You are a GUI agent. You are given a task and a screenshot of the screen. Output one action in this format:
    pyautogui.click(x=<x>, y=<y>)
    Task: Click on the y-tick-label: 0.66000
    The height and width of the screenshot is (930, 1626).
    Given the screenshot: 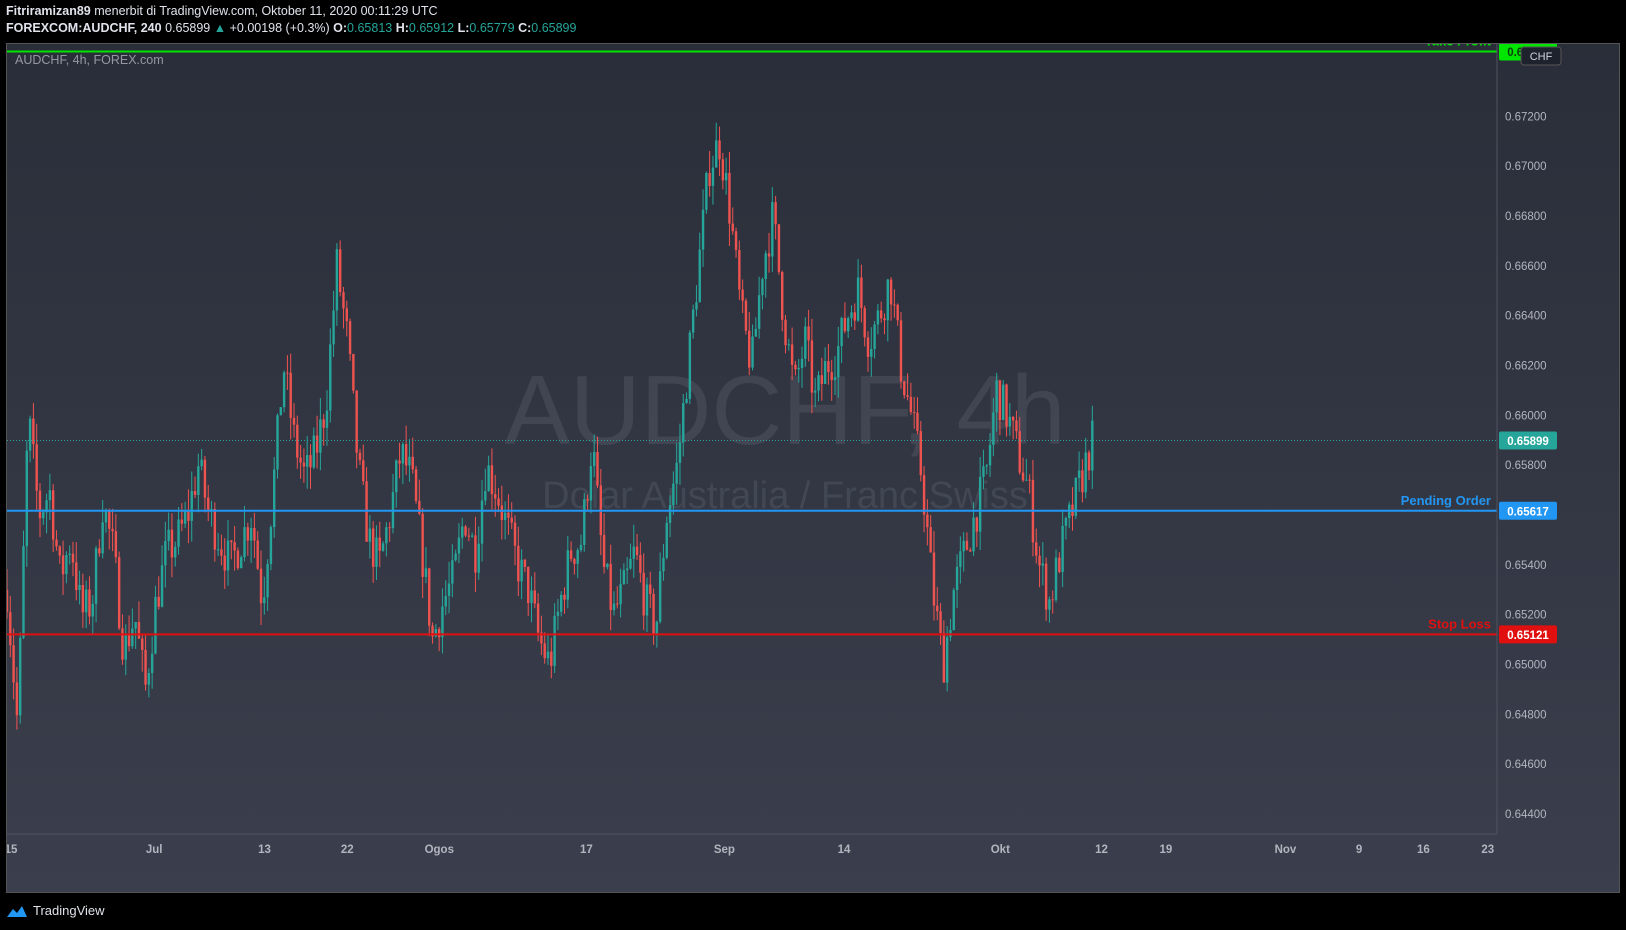 What is the action you would take?
    pyautogui.click(x=1526, y=416)
    